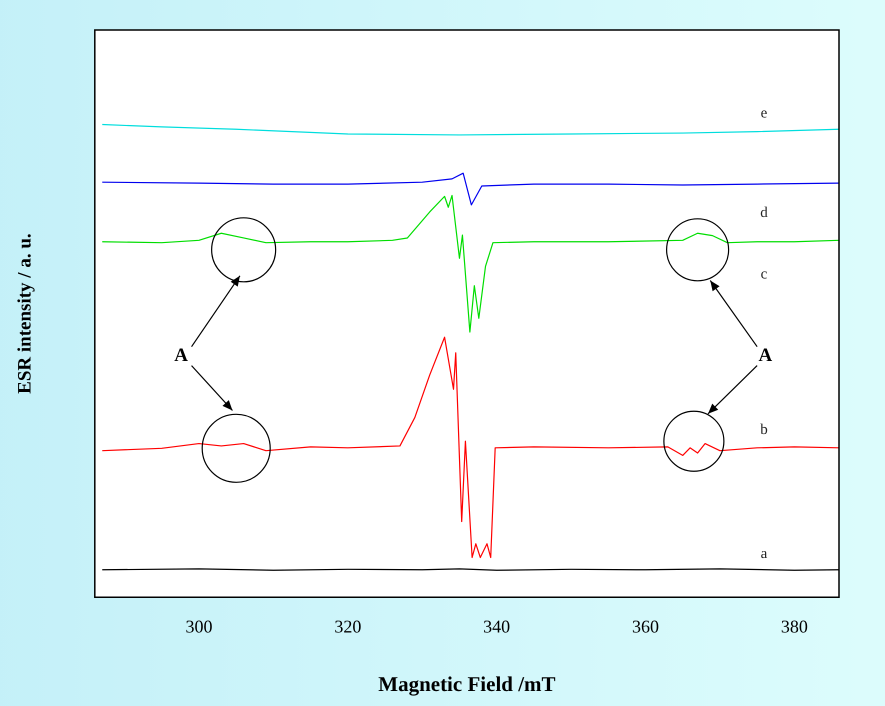 The width and height of the screenshot is (885, 706). What do you see at coordinates (25, 313) in the screenshot?
I see `y-axis-title: ESR intensity / a. u.` at bounding box center [25, 313].